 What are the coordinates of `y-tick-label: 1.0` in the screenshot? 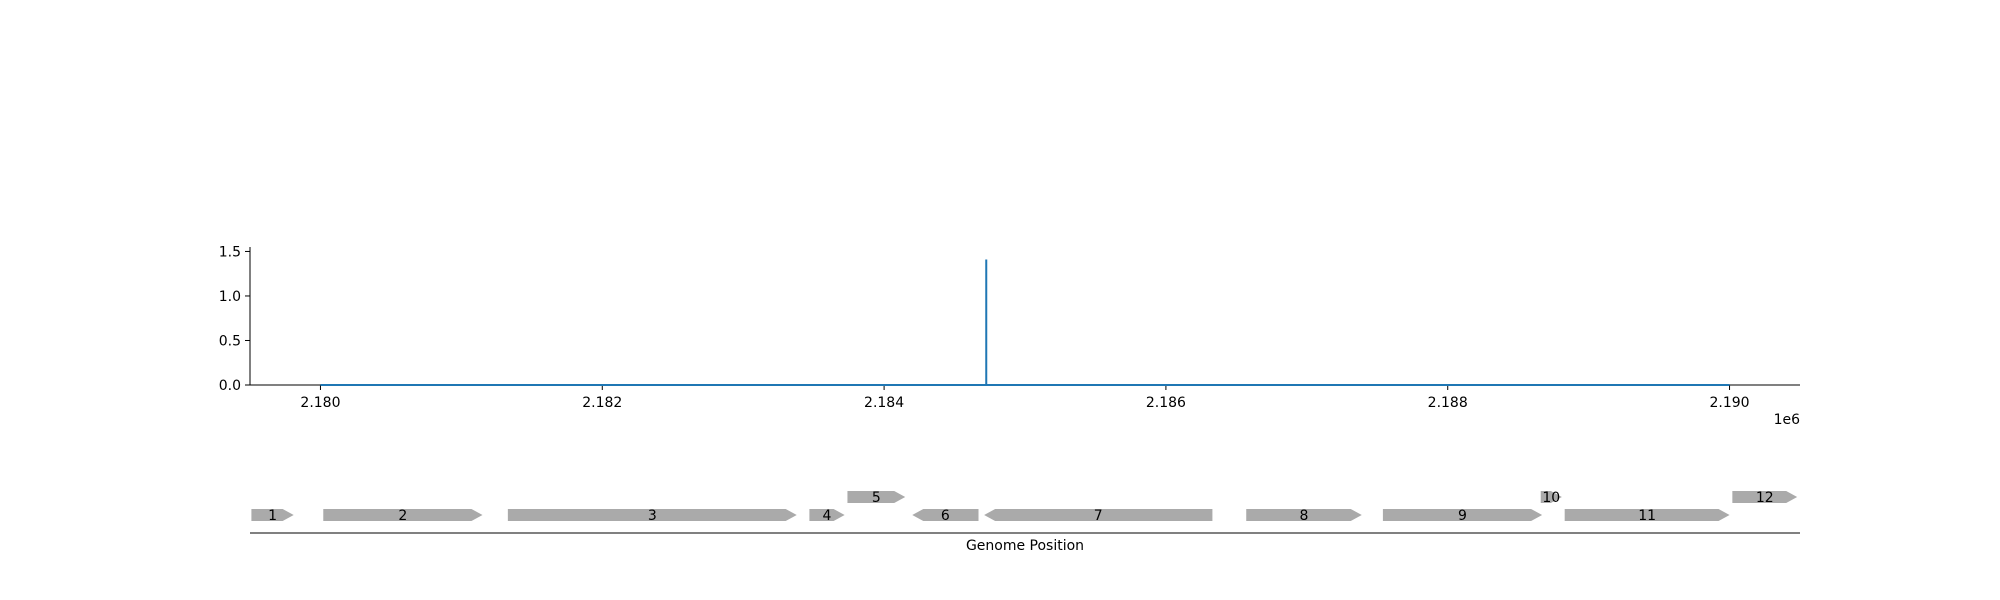 It's located at (230, 297).